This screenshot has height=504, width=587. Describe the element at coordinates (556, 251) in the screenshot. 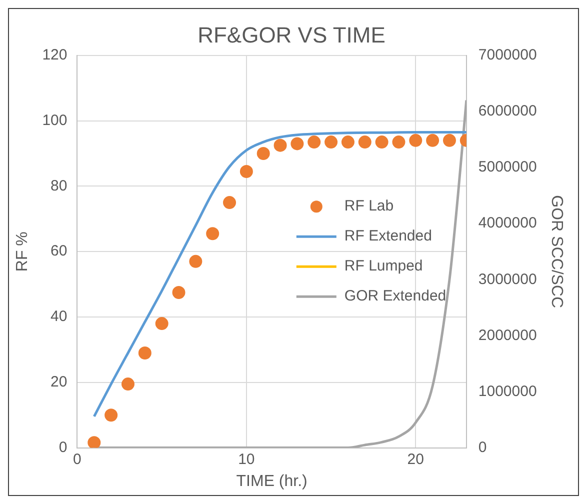

I see `y2-axis-title: GOR SCC/SCC` at that location.